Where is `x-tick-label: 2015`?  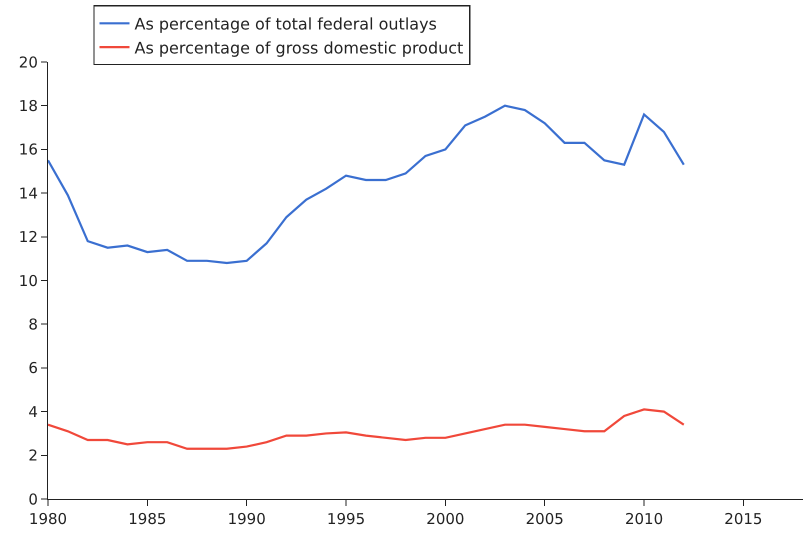 x-tick-label: 2015 is located at coordinates (743, 519).